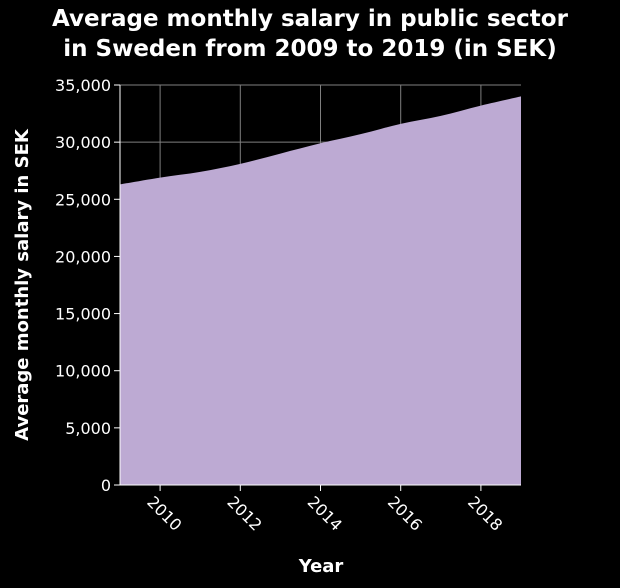  I want to click on y-tick-label: 25,000, so click(83, 199).